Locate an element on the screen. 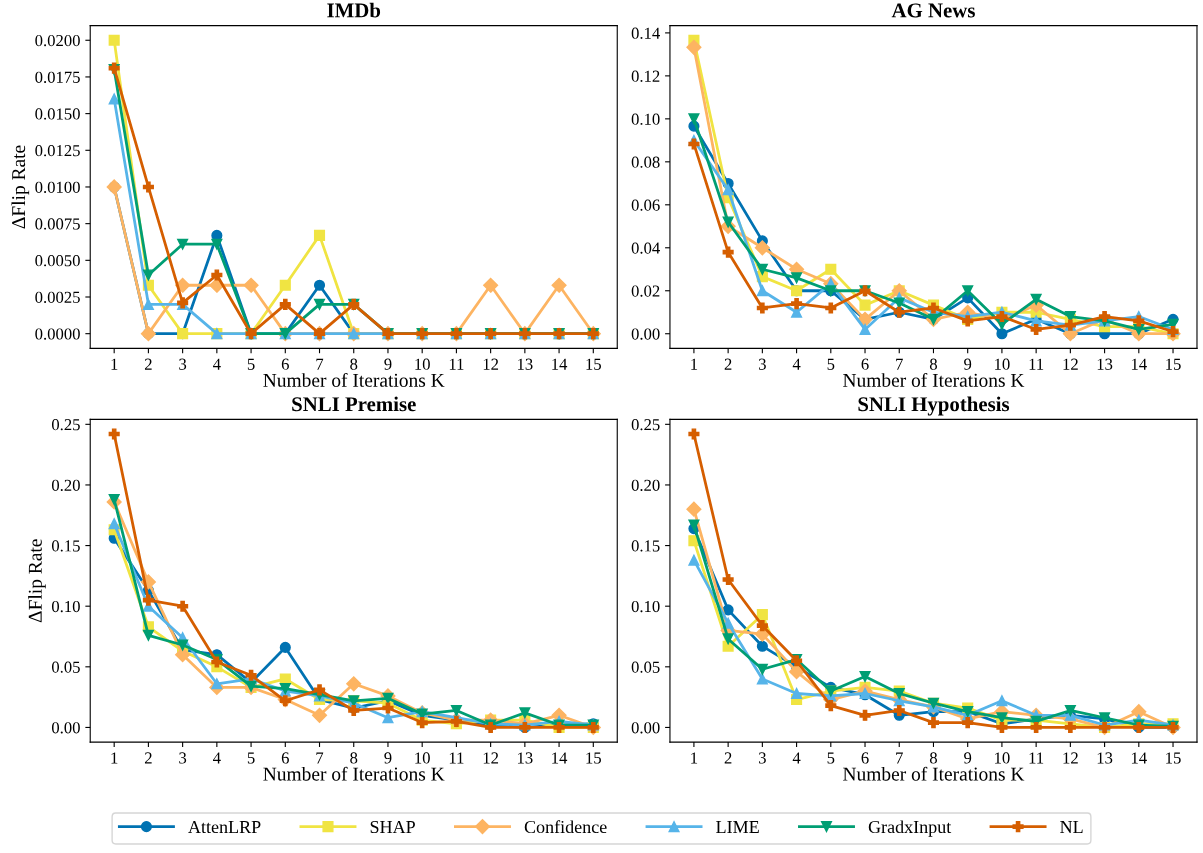 This screenshot has width=1203, height=853. legend-label: NL is located at coordinates (1071, 827).